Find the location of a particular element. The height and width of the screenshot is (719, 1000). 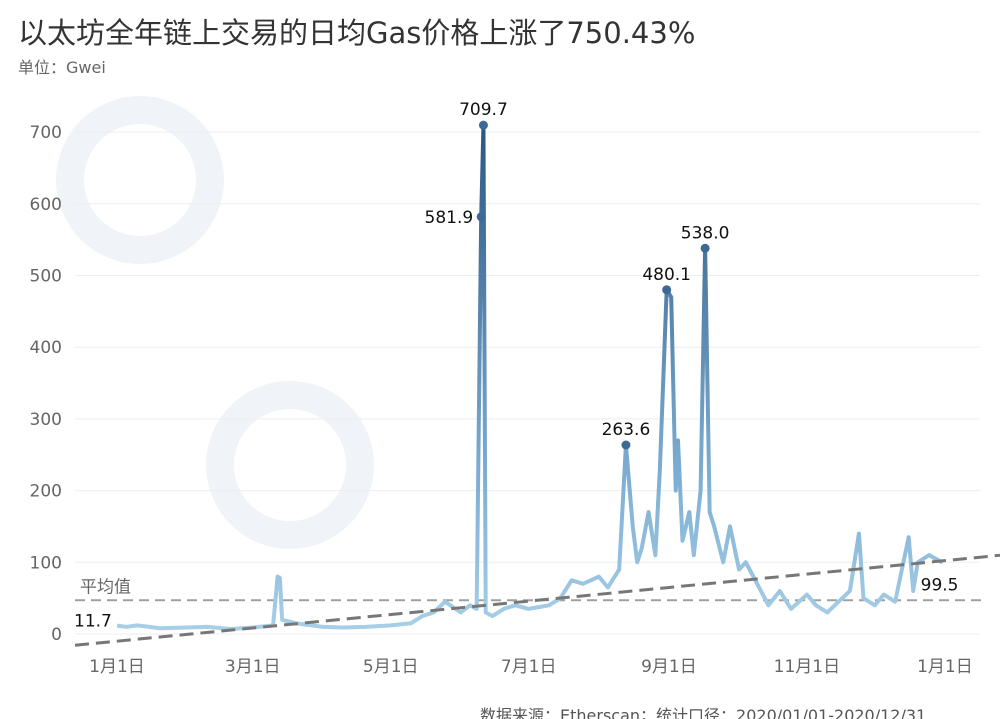

y-tick-label: 400 is located at coordinates (46, 348).